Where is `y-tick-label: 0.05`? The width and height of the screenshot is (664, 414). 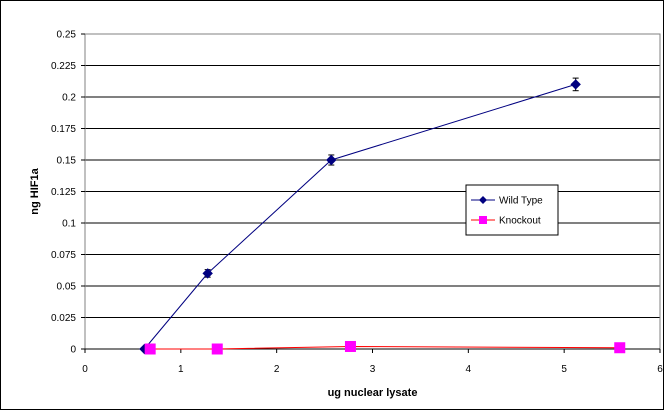
y-tick-label: 0.05 is located at coordinates (67, 287).